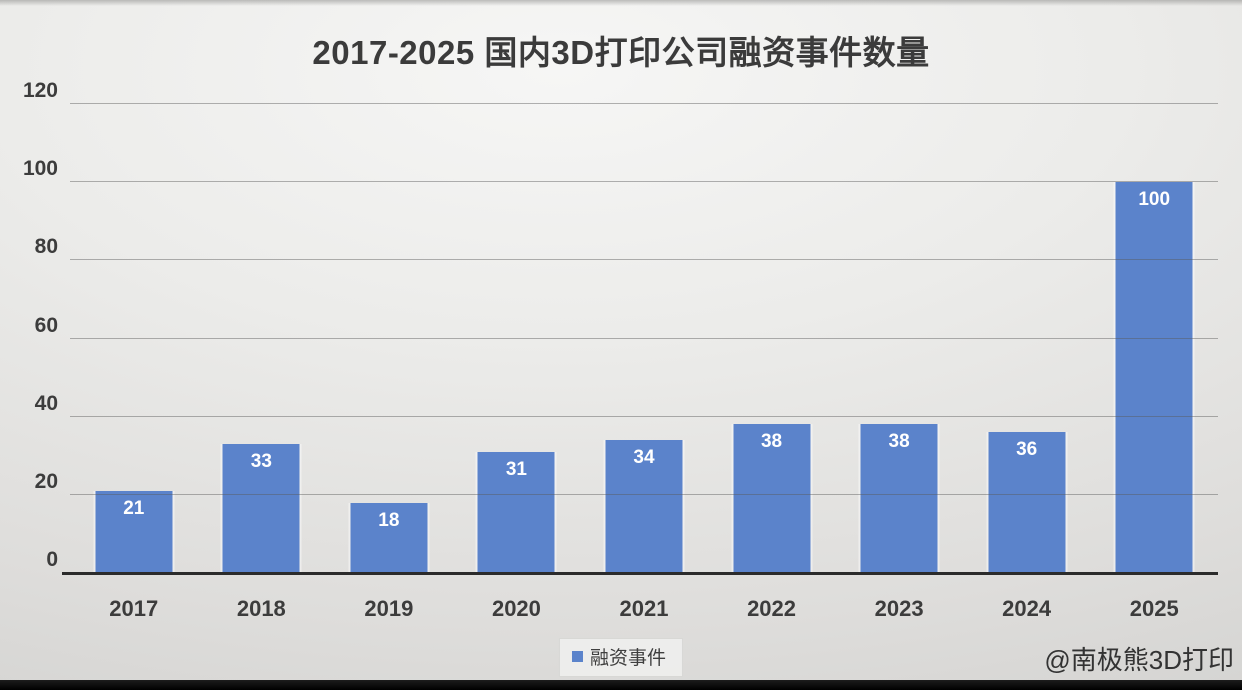 The height and width of the screenshot is (690, 1242). Describe the element at coordinates (1027, 450) in the screenshot. I see `bar-value-label-2024: 36` at that location.